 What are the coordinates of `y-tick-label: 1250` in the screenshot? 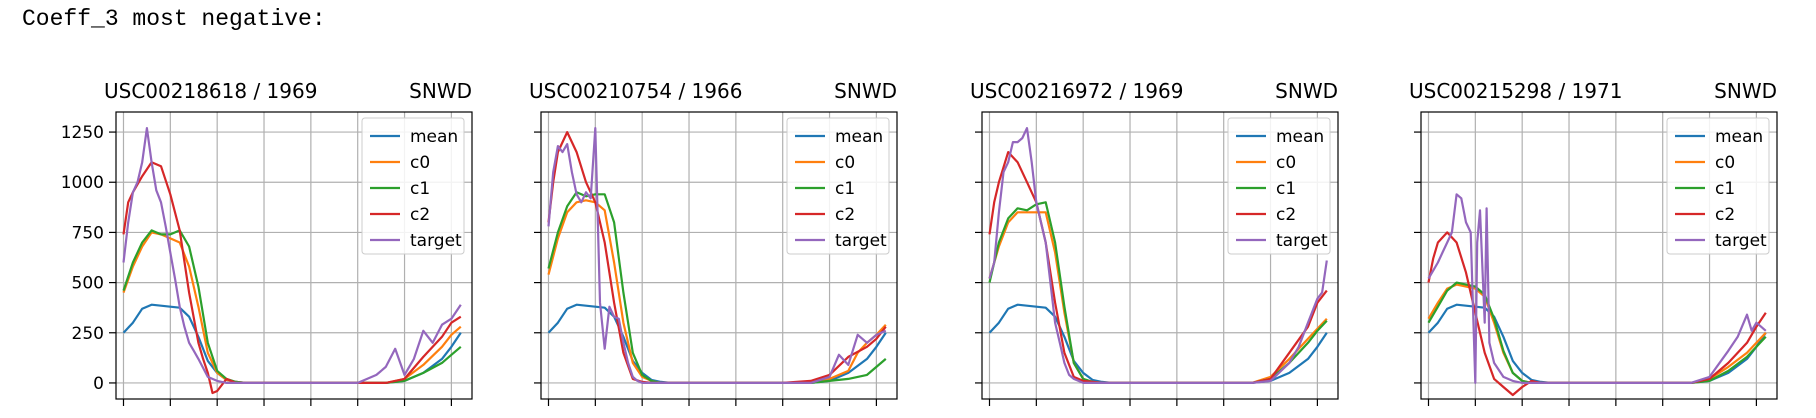 It's located at (82, 133).